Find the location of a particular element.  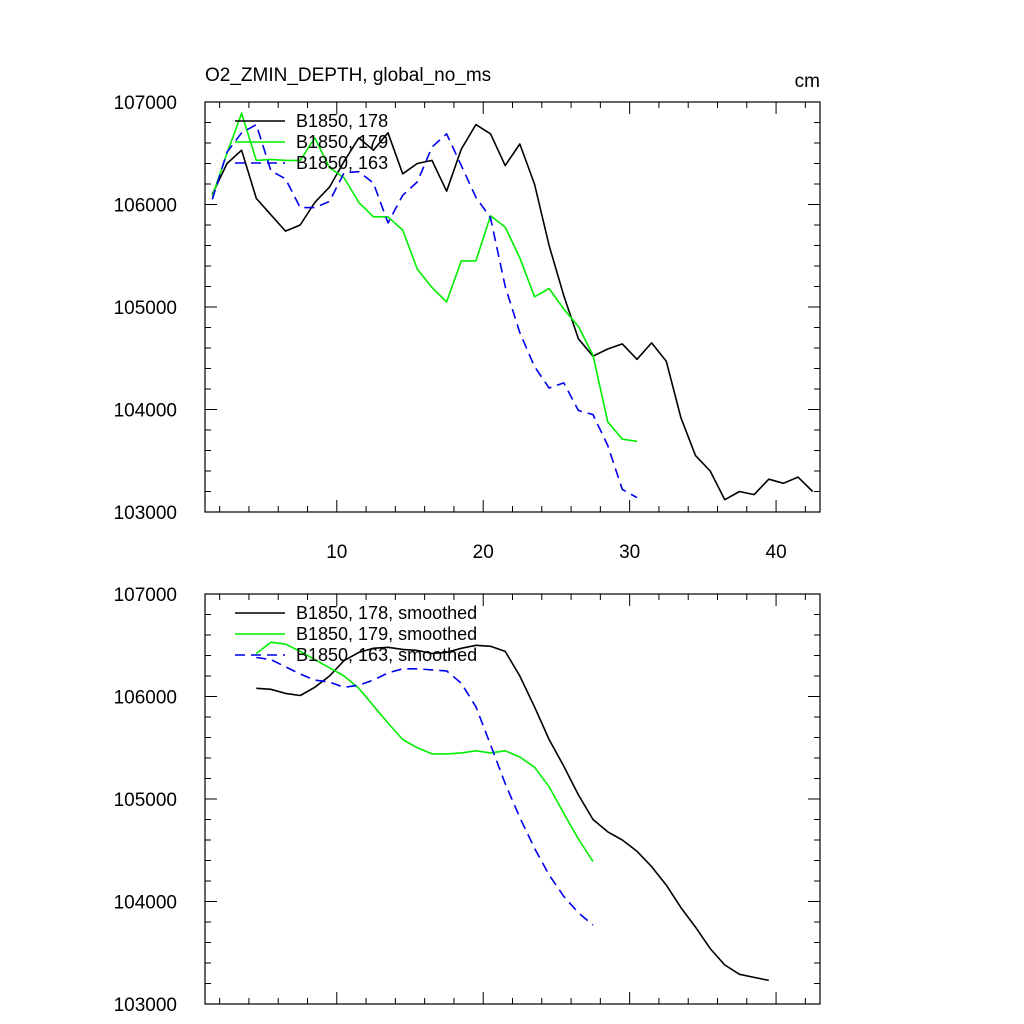

legend-label: B1850, 179 is located at coordinates (342, 142).